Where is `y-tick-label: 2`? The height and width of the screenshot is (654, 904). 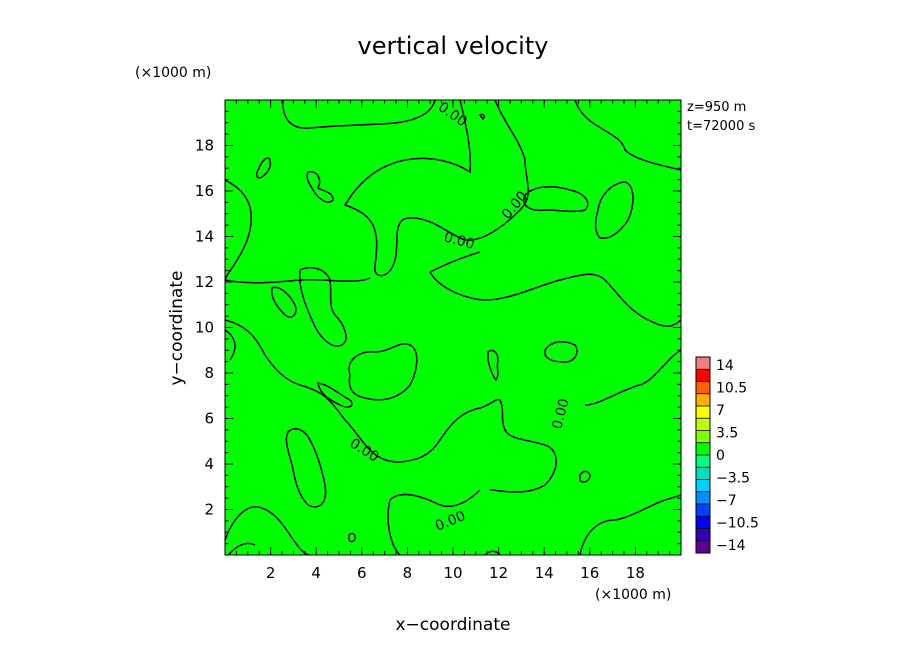 y-tick-label: 2 is located at coordinates (209, 510).